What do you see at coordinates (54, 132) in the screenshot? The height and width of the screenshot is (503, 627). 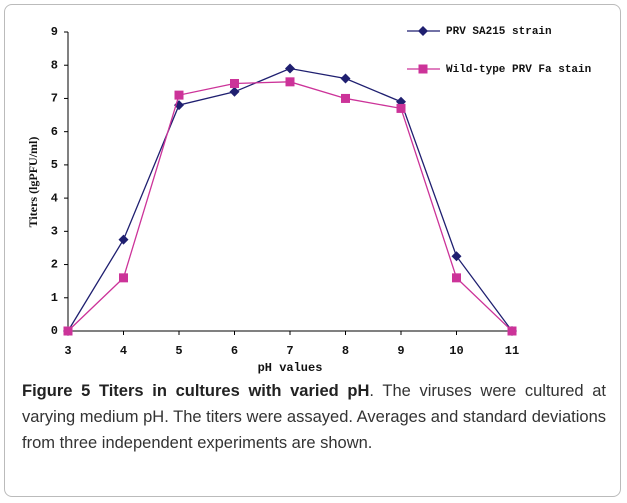 I see `y-tick-label: 6` at bounding box center [54, 132].